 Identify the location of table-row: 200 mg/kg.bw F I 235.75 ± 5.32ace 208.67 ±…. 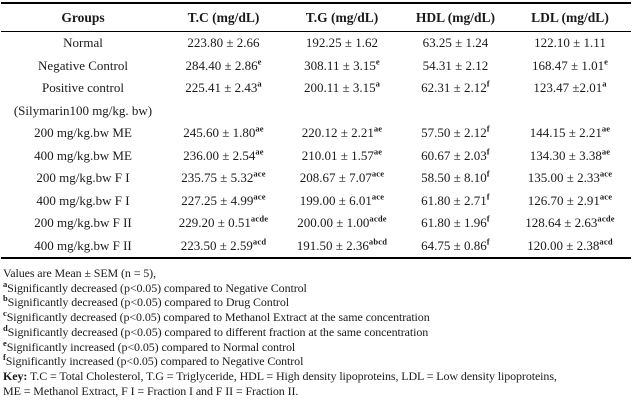
(316, 178).